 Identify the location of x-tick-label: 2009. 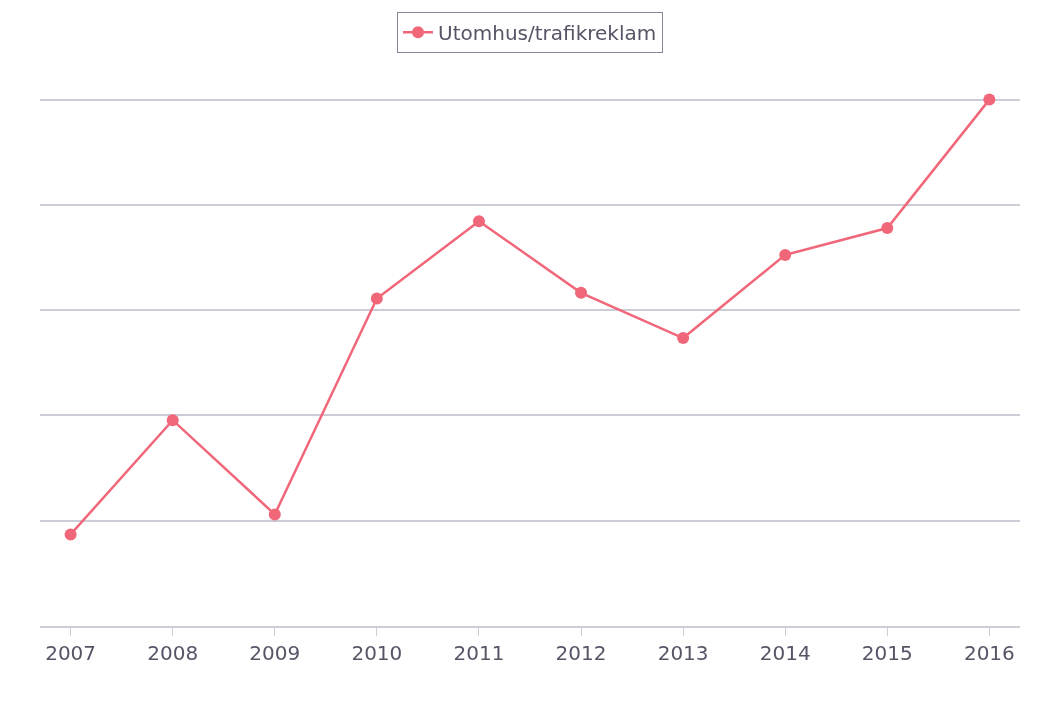
(275, 653).